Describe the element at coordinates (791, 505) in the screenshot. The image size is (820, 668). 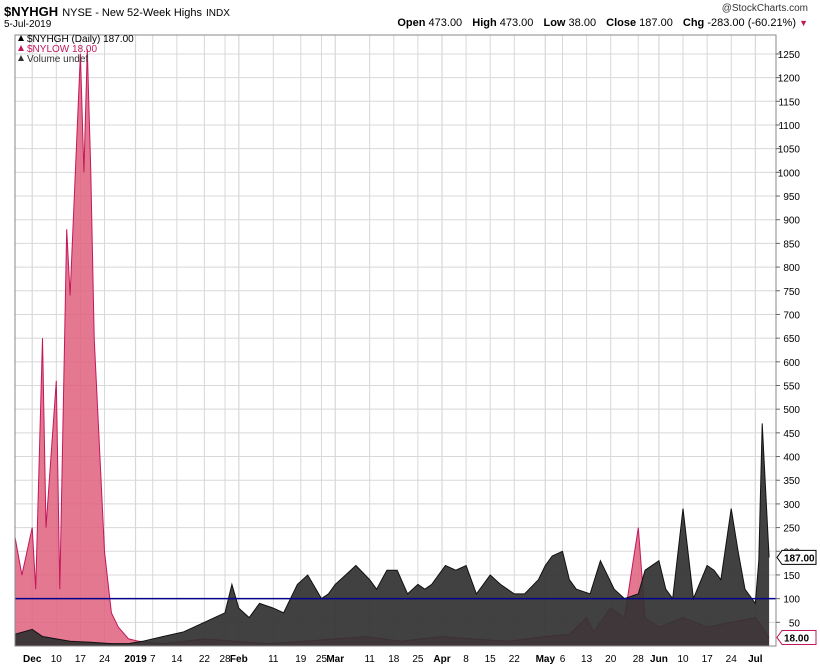
I see `y-tick-label: 300` at that location.